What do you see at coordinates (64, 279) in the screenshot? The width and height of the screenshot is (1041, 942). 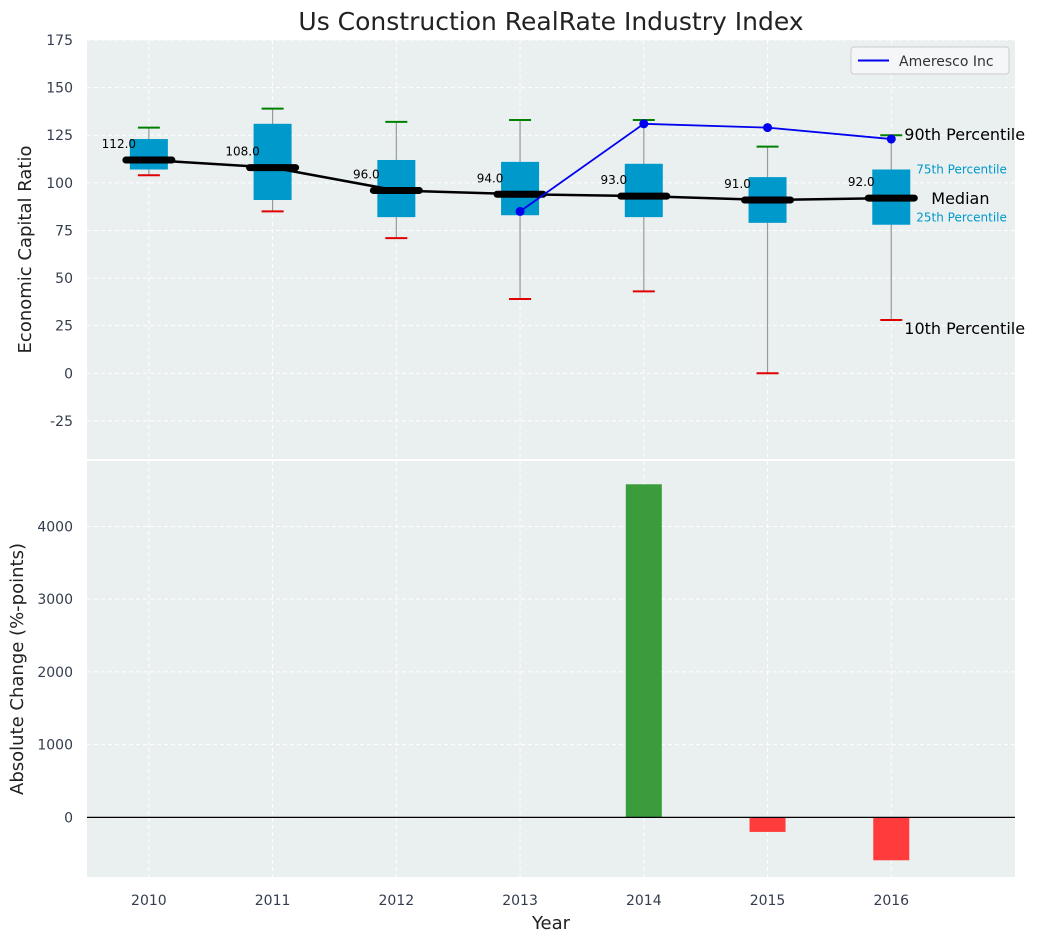 I see `top-y-tick-label: 50` at bounding box center [64, 279].